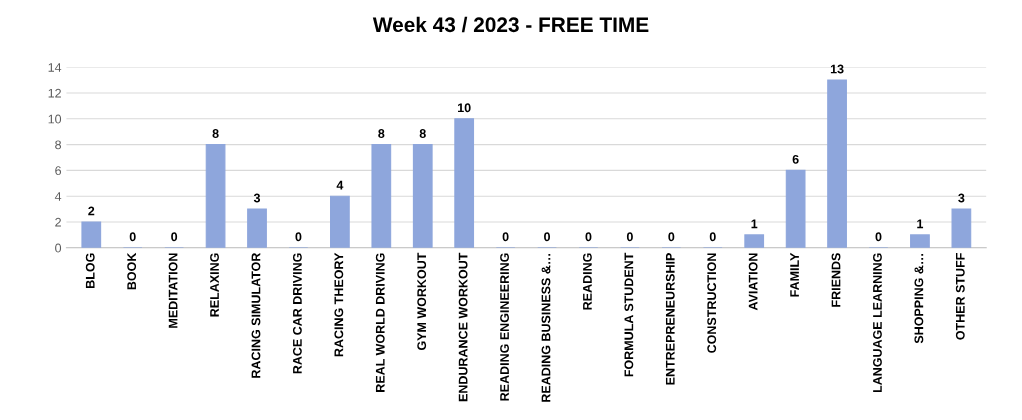 Image resolution: width=1022 pixels, height=420 pixels. What do you see at coordinates (504, 327) in the screenshot?
I see `x-tick-label: READING ENGINEERING` at bounding box center [504, 327].